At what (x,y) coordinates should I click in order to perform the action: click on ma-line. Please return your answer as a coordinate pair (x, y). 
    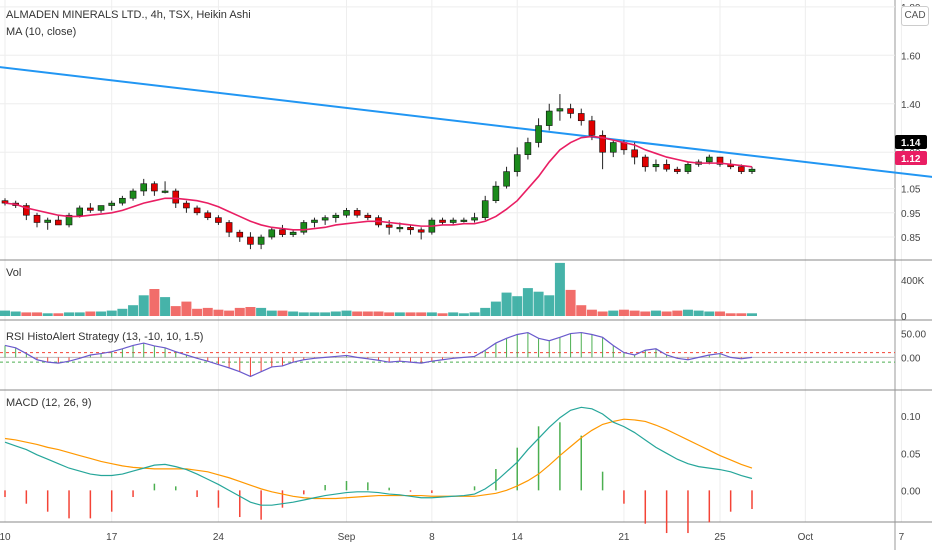
    Looking at the image, I should click on (378, 183).